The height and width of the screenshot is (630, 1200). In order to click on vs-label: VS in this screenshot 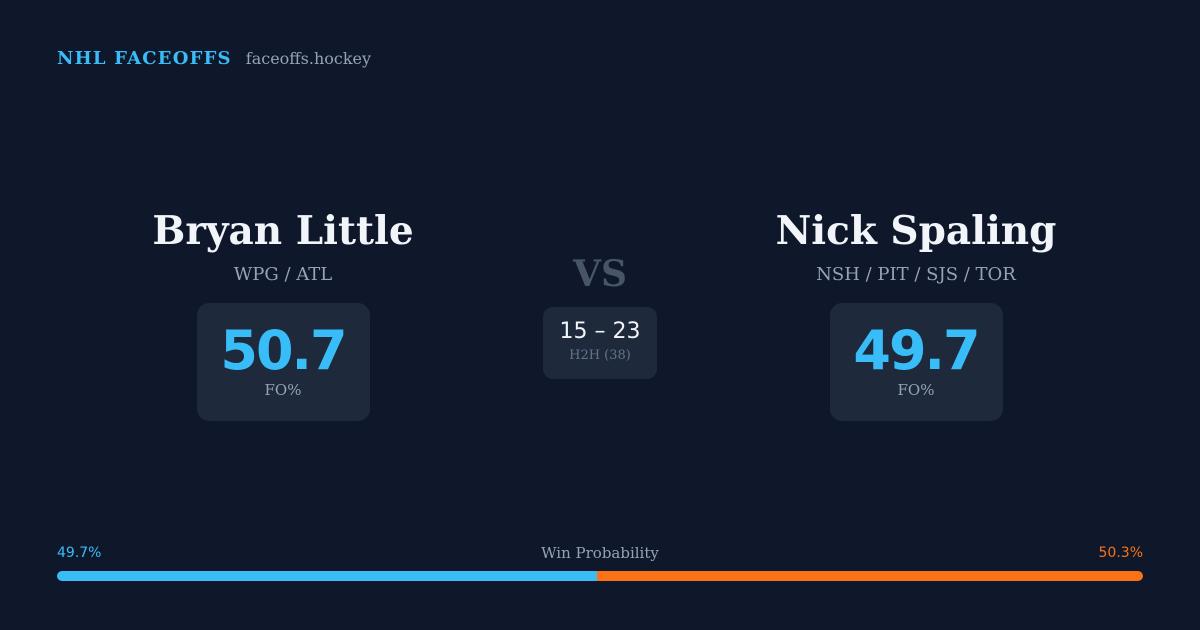, I will do `click(600, 274)`.